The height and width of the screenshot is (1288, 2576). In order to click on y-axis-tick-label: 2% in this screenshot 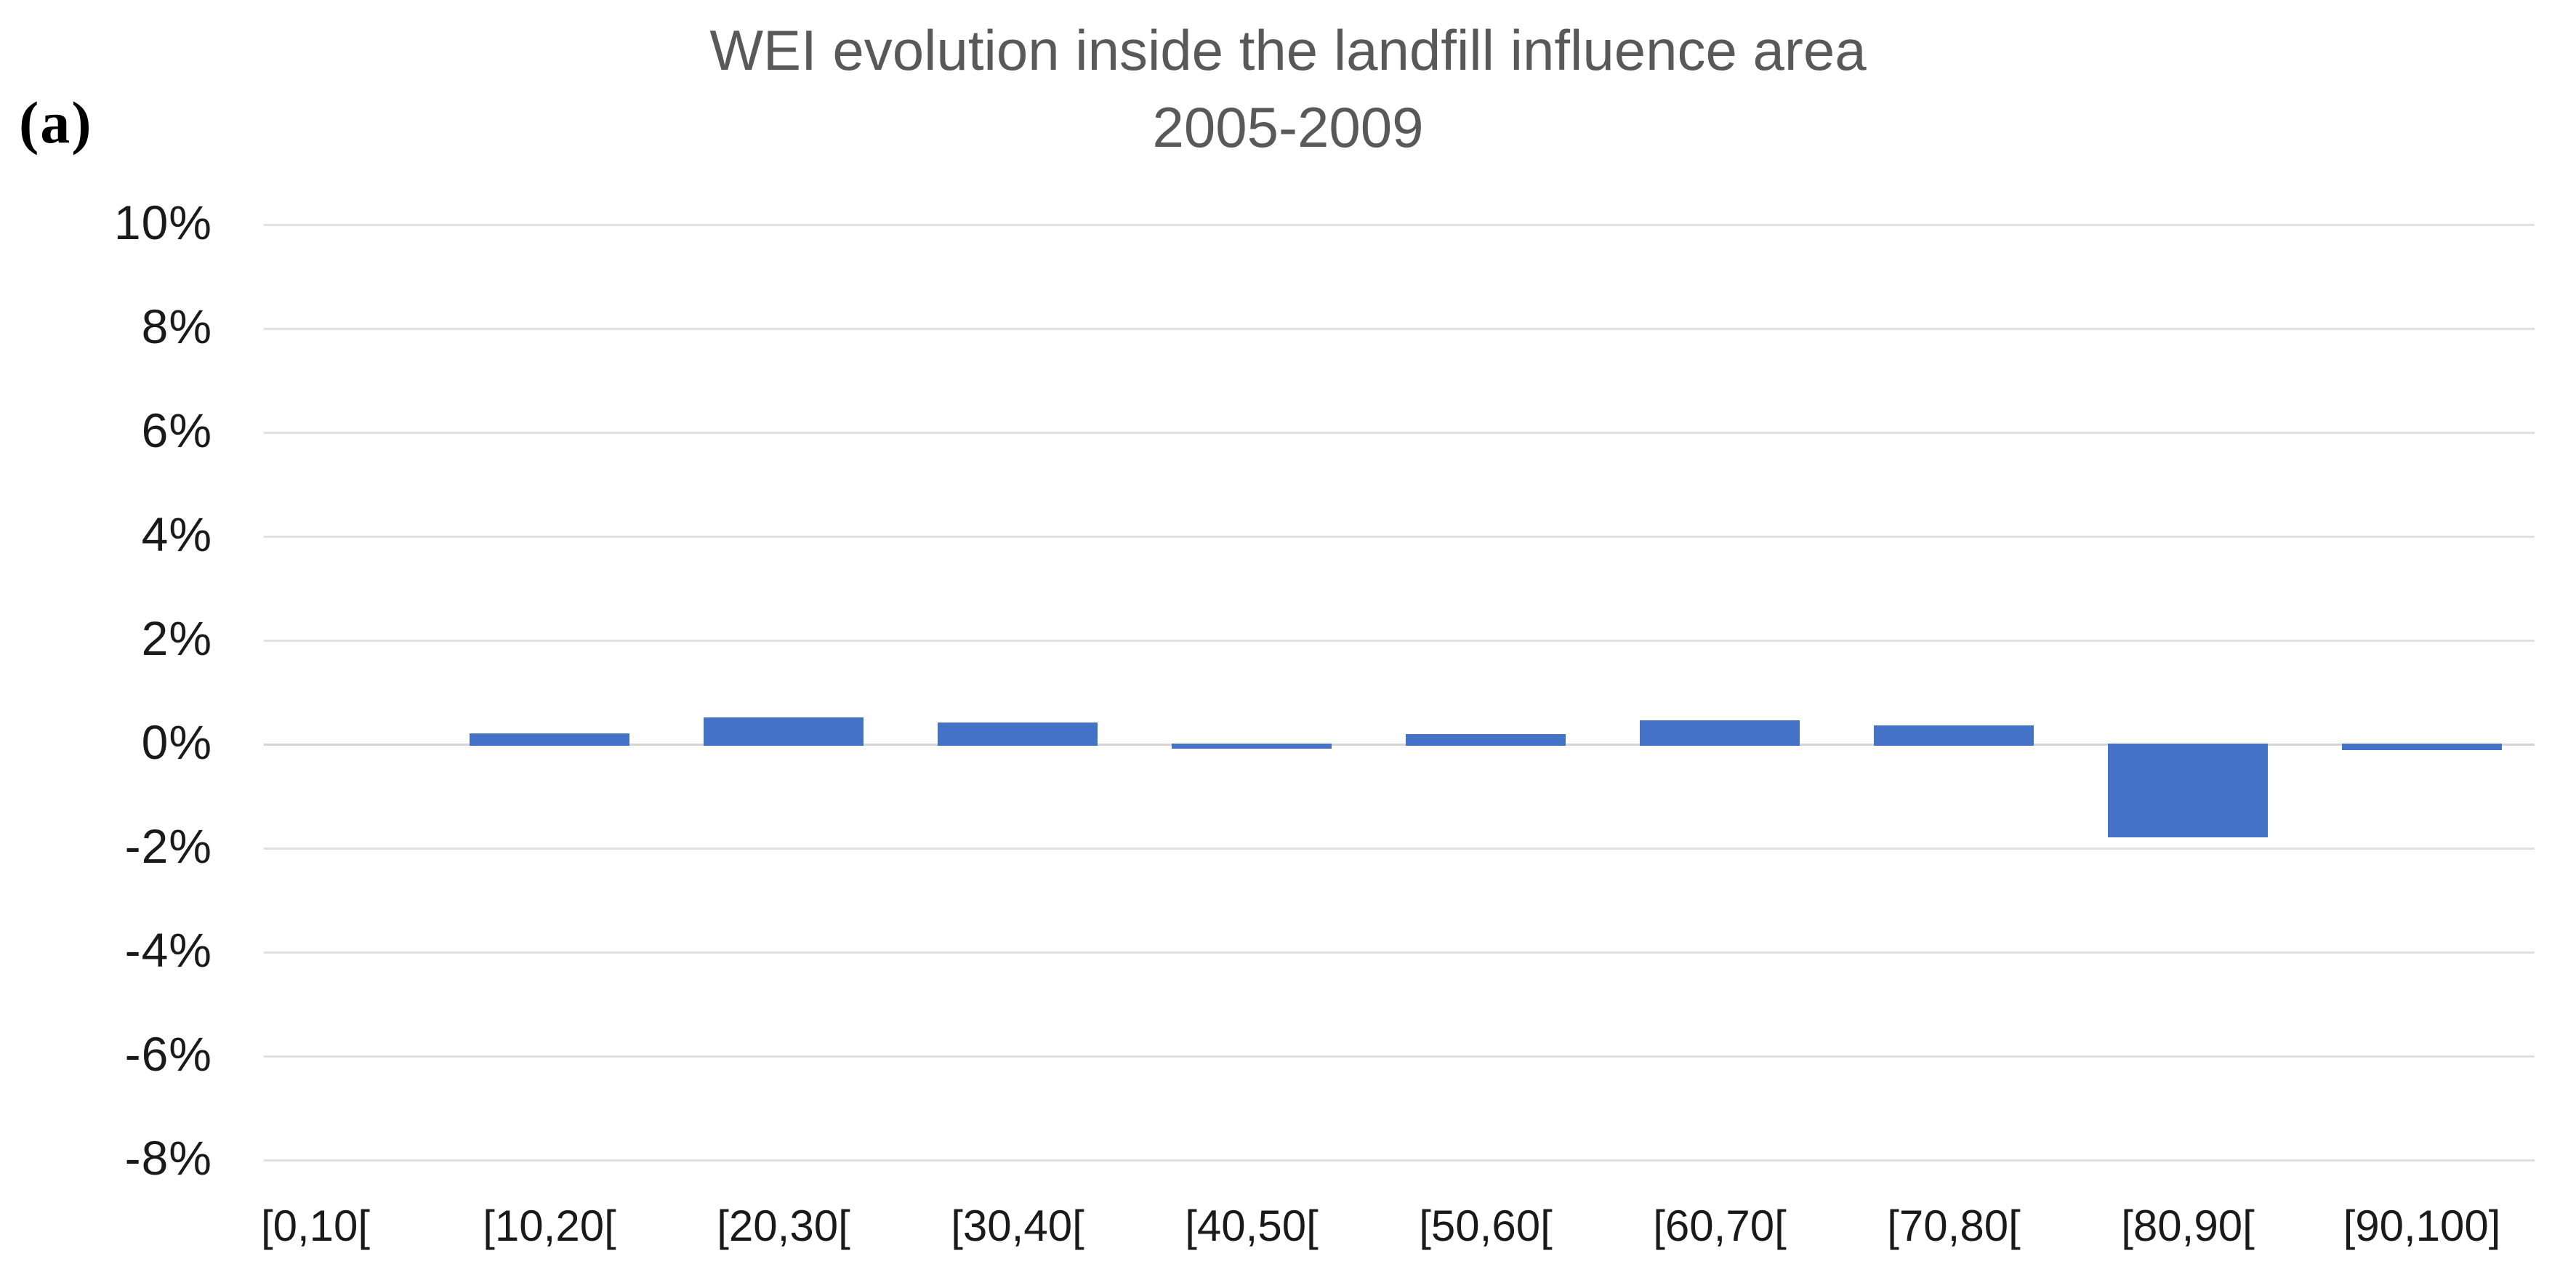, I will do `click(176, 638)`.